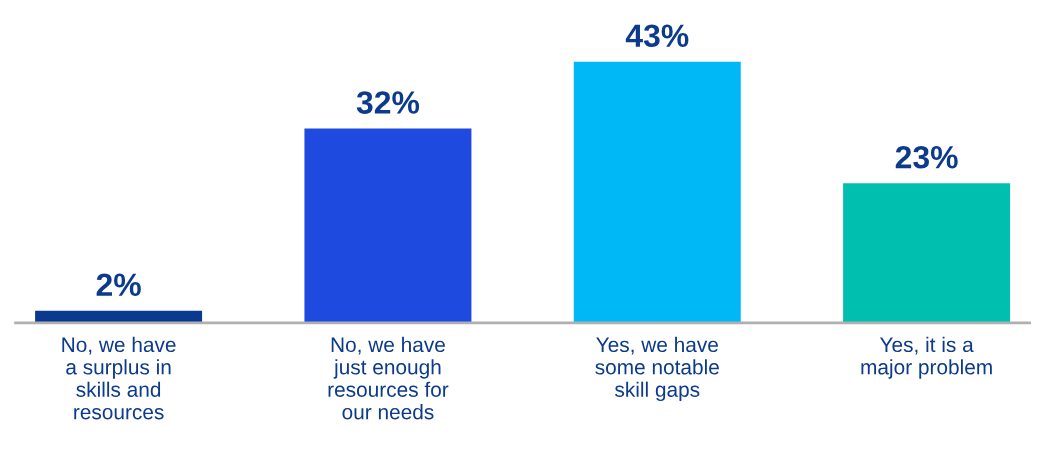  What do you see at coordinates (657, 369) in the screenshot?
I see `x-tick-label: Yes, we have some notable skill gaps` at bounding box center [657, 369].